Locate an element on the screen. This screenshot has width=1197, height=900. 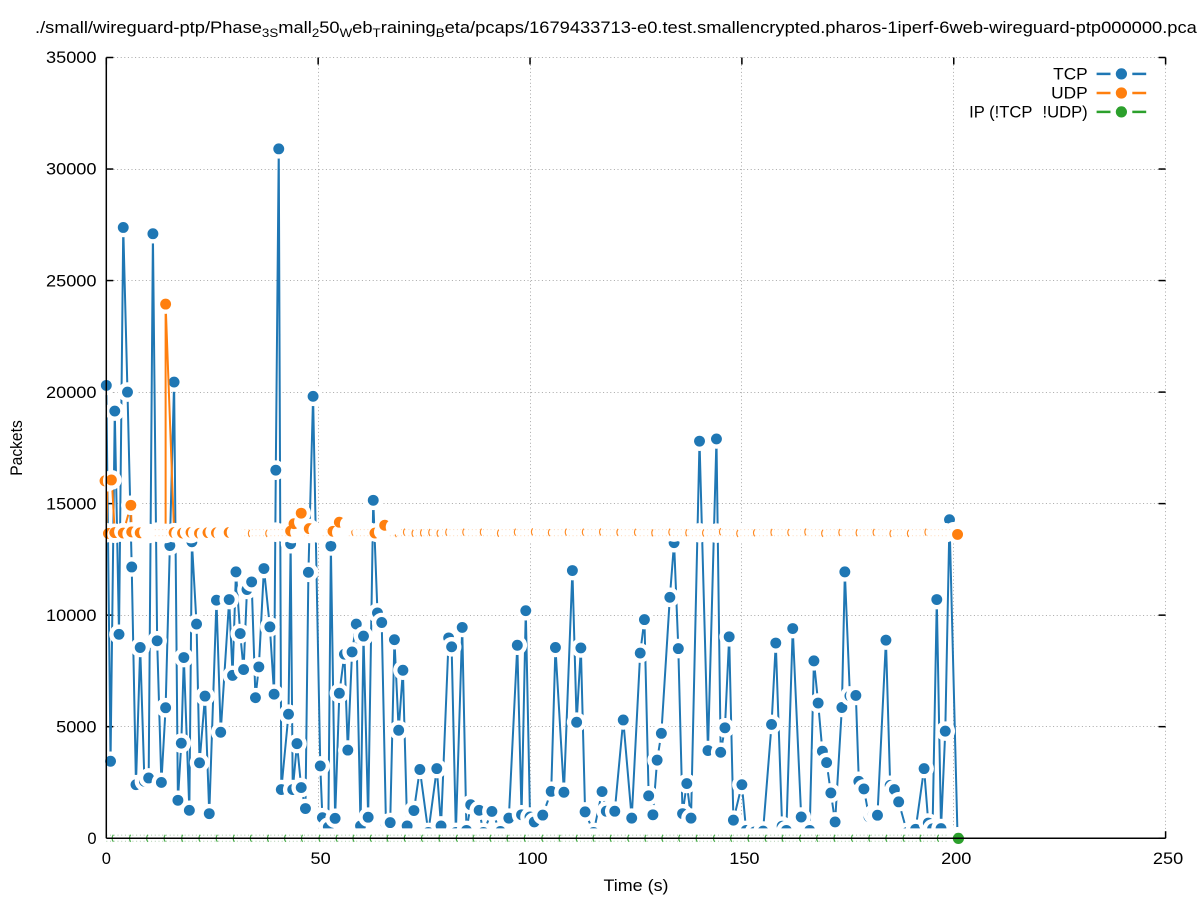
svg-text: 20000 is located at coordinates (71, 393).